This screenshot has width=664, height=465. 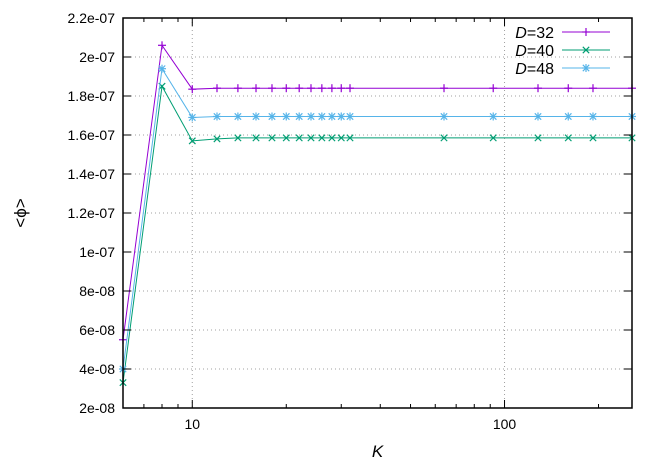 I want to click on y-tick-label: 1.8e-07, so click(x=92, y=96).